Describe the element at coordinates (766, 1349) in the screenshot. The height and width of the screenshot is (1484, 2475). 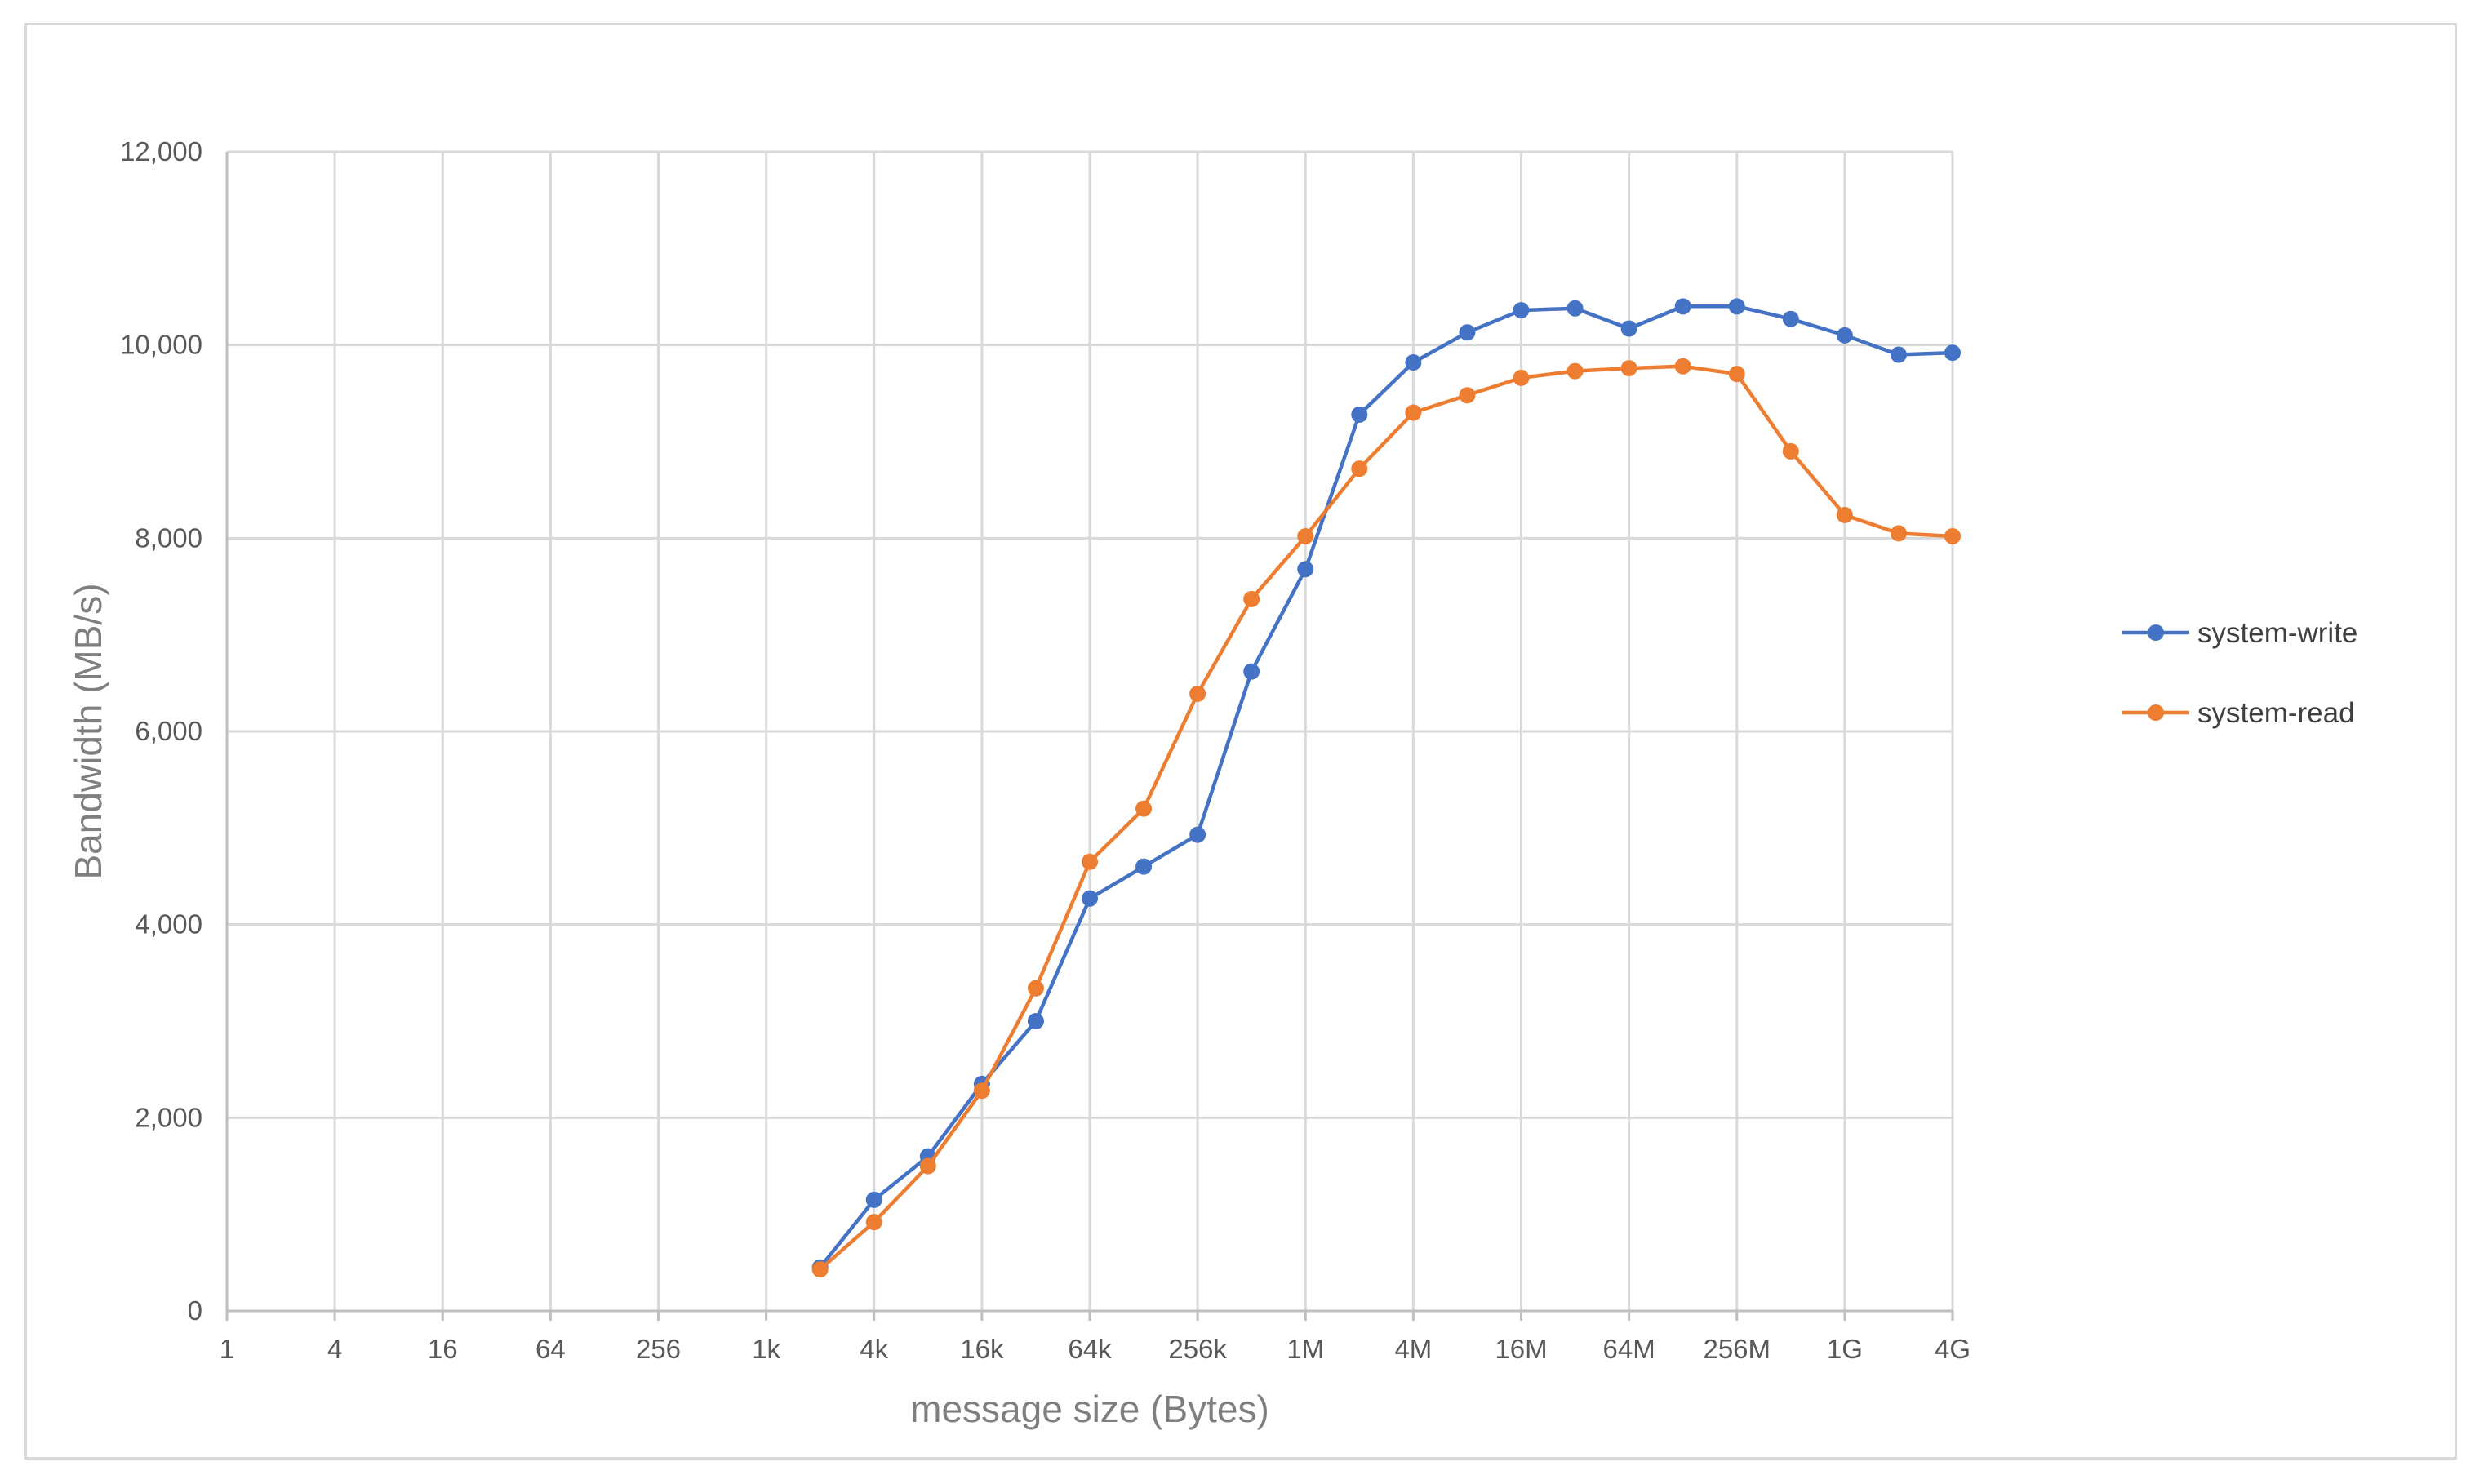
I see `x-tick-label: 1k` at that location.